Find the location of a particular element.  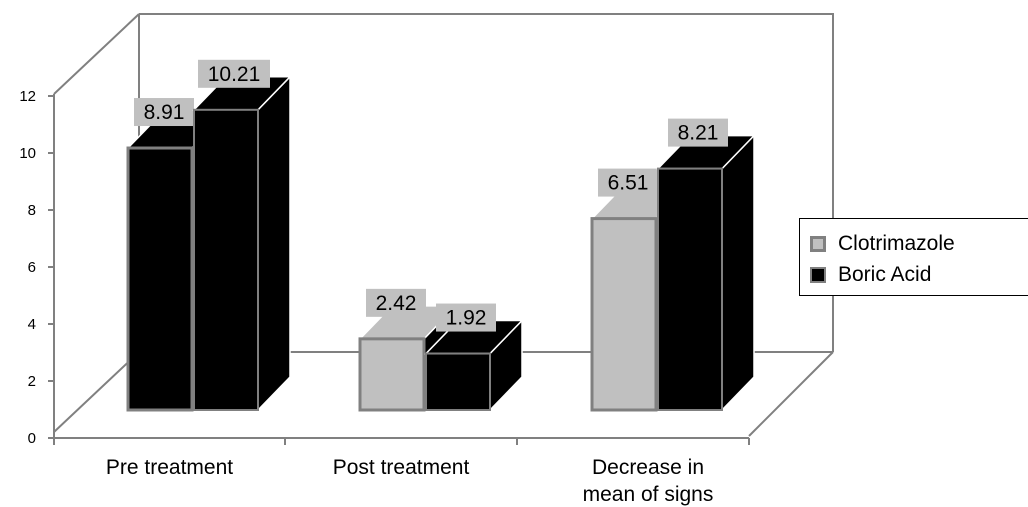

data-label-boric-acid-pre-treatment: 10.21 is located at coordinates (234, 74).